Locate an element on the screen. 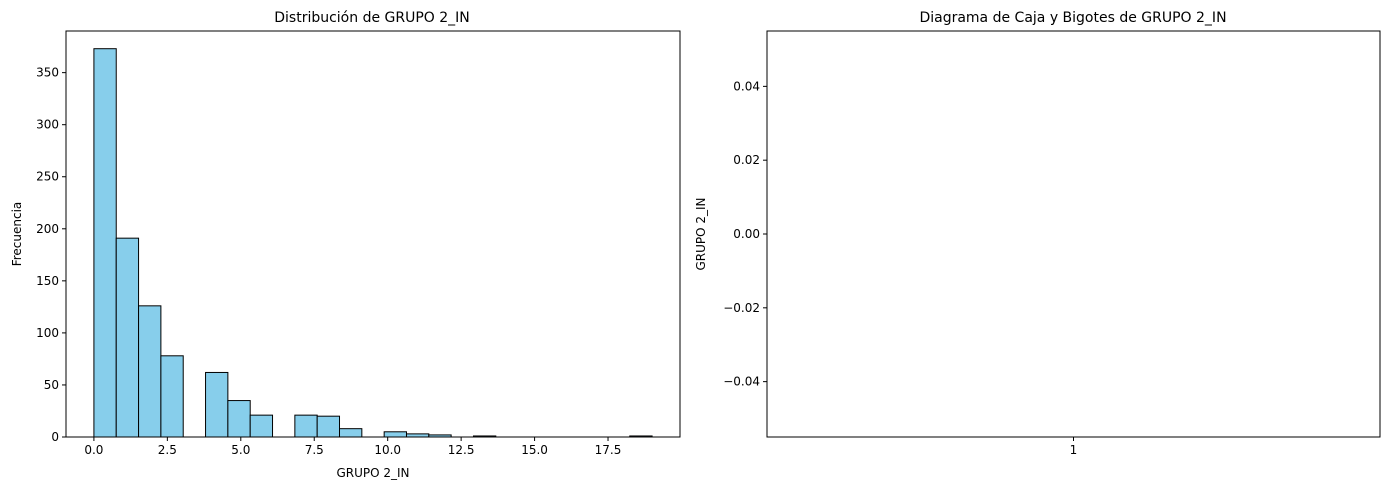  y-tick-label: 0 is located at coordinates (55, 437).